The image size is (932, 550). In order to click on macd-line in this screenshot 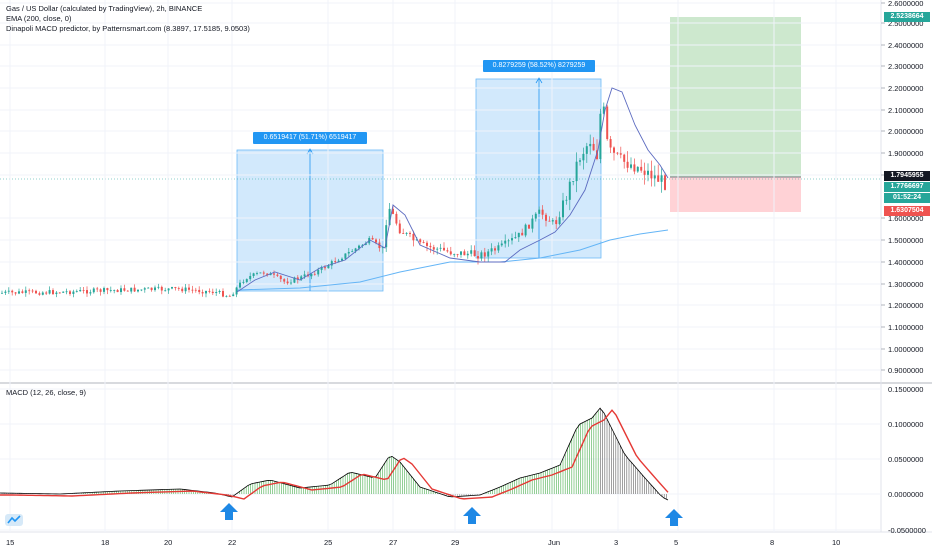, I will do `click(334, 454)`.